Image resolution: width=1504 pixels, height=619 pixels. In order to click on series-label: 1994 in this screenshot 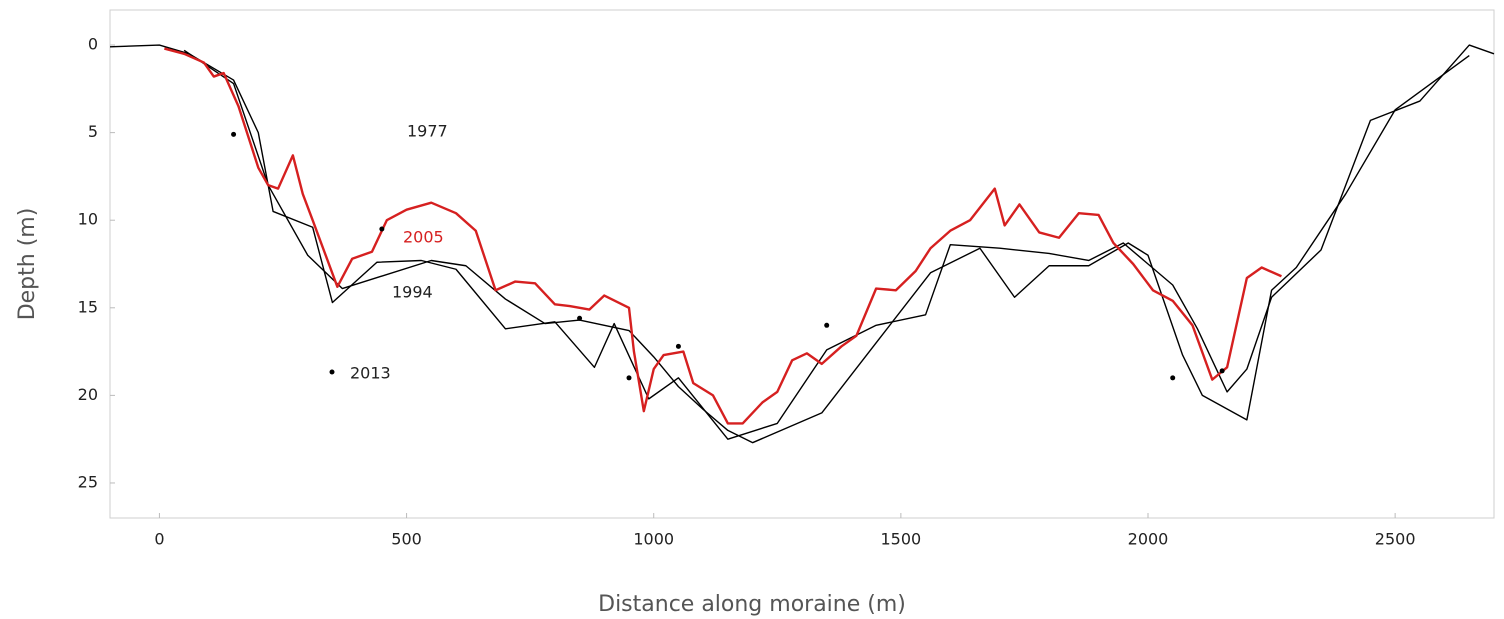, I will do `click(412, 292)`.